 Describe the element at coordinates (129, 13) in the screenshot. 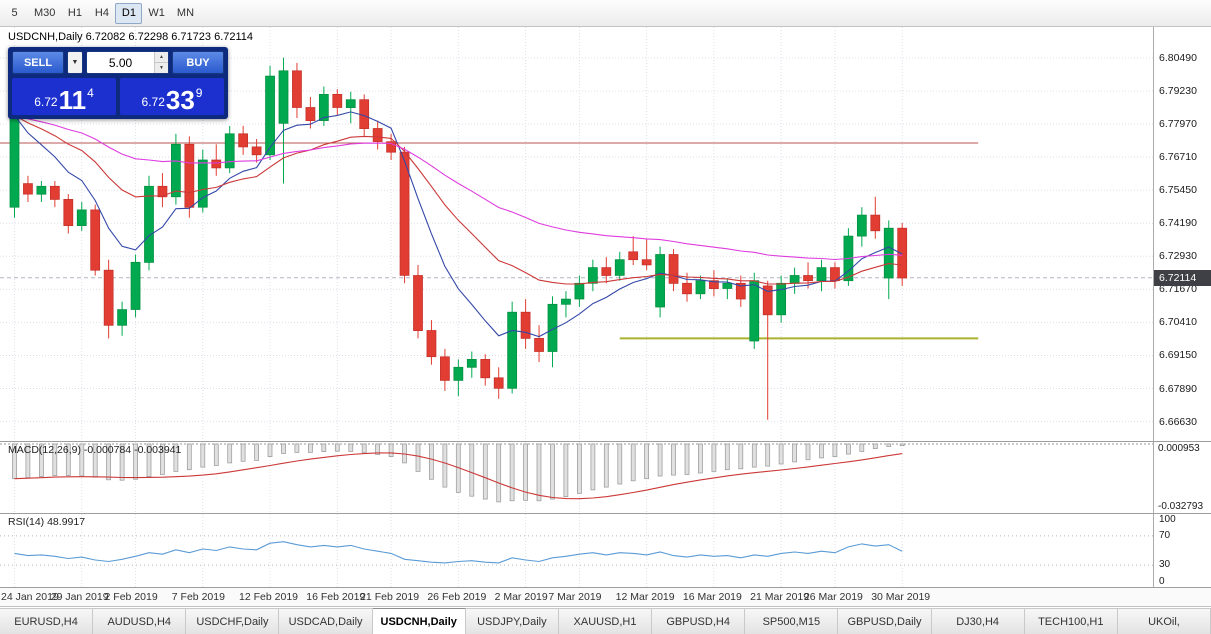

I see `timeframe-button-D1: D1` at that location.